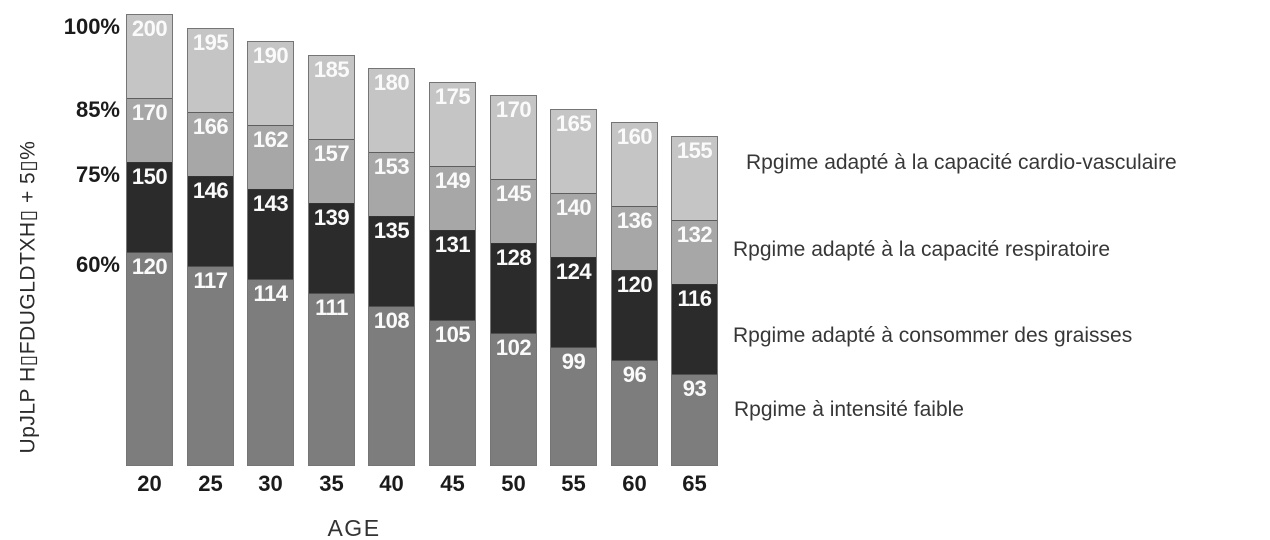 The height and width of the screenshot is (540, 1270). Describe the element at coordinates (513, 288) in the screenshot. I see `segment: 128` at that location.